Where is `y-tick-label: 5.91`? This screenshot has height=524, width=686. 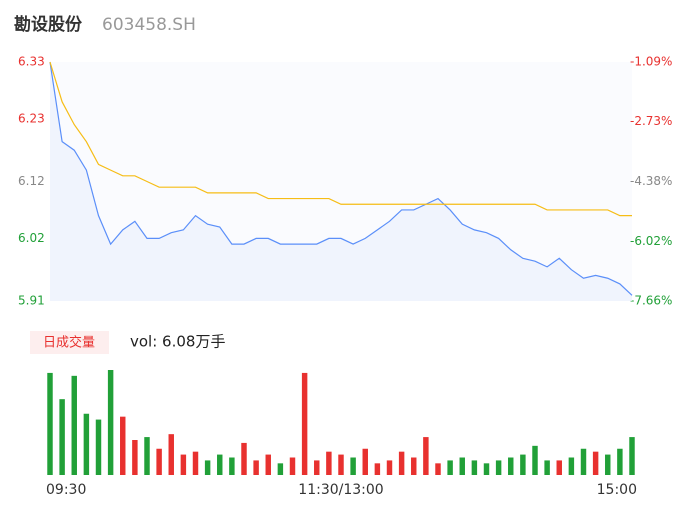
y-tick-label: 5.91 is located at coordinates (31, 301).